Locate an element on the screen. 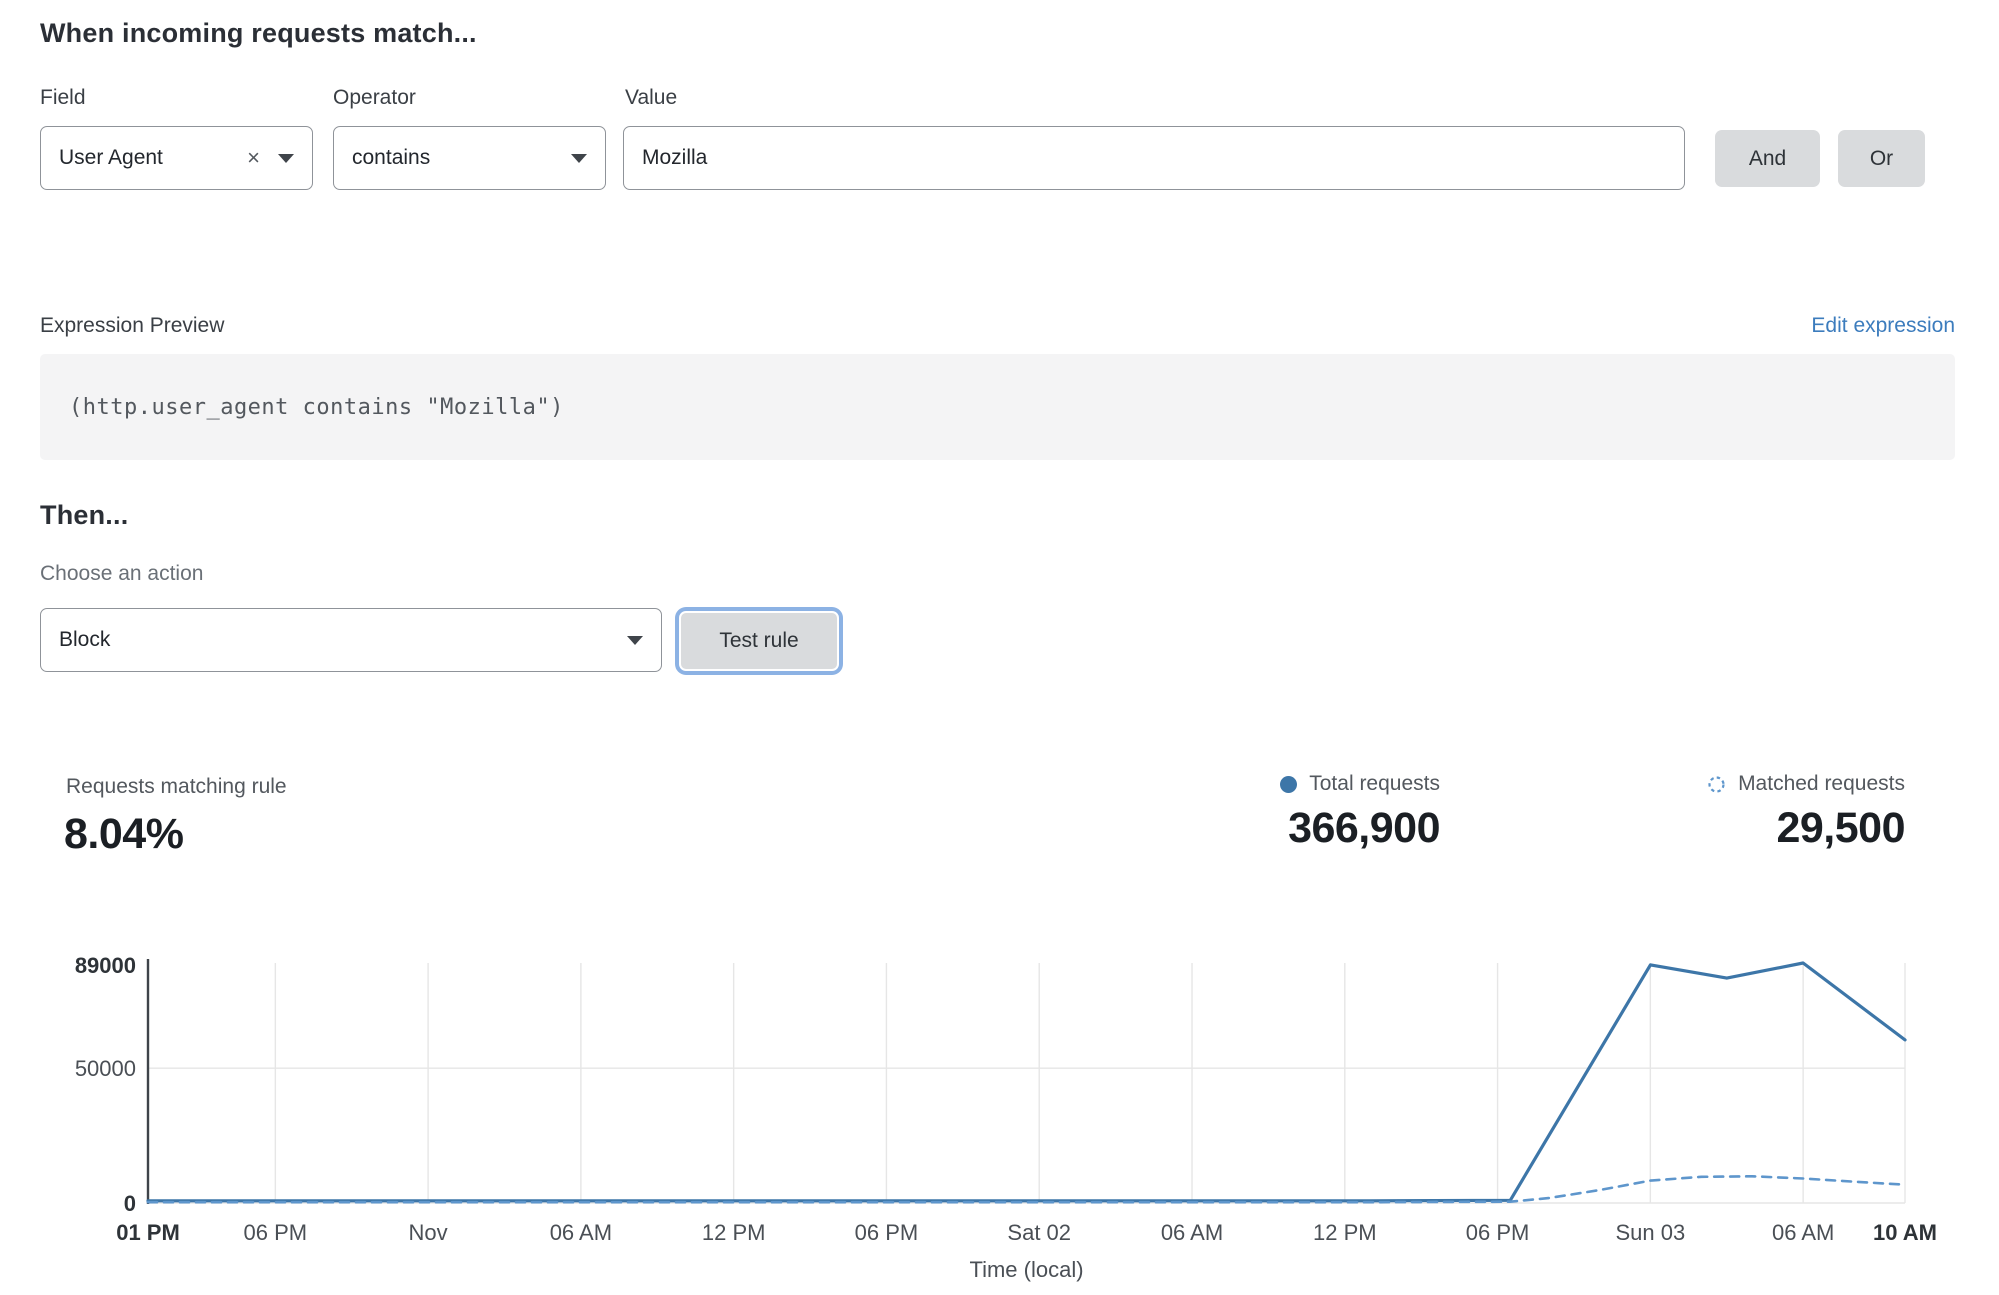  total-requests-value: 366,900 is located at coordinates (1364, 828).